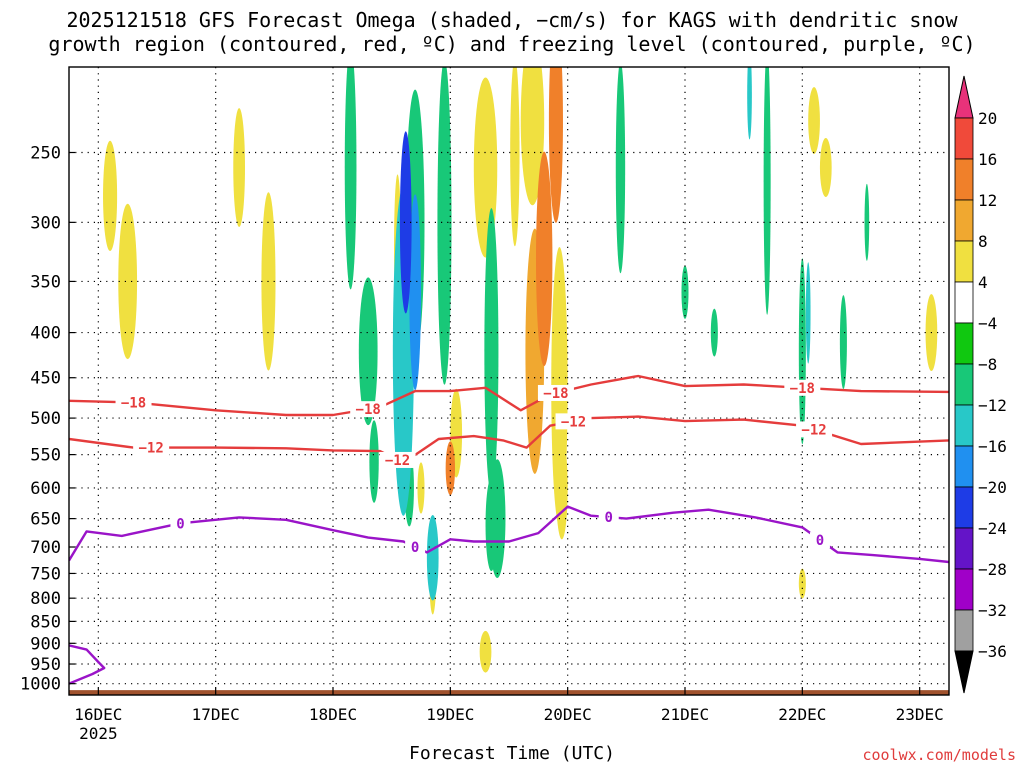 The width and height of the screenshot is (1024, 768). I want to click on y-tick-label-550: 550, so click(45, 456).